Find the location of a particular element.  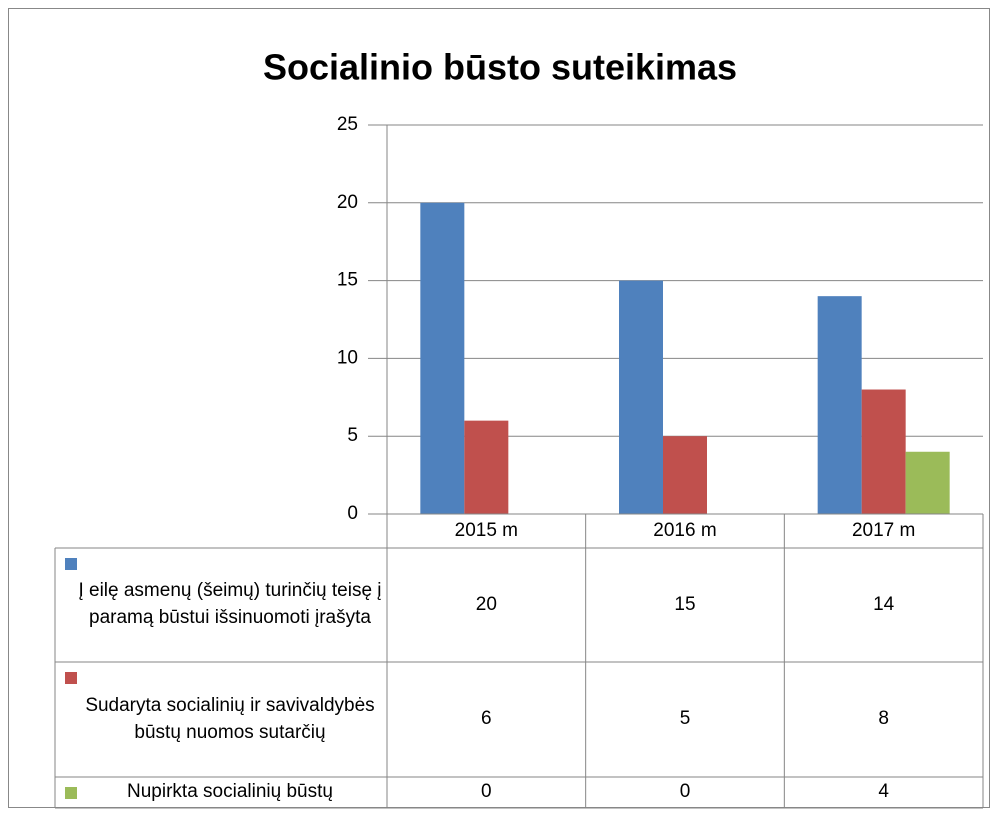

legend-entry: Nupirkta socialinių būstų is located at coordinates (221, 792).